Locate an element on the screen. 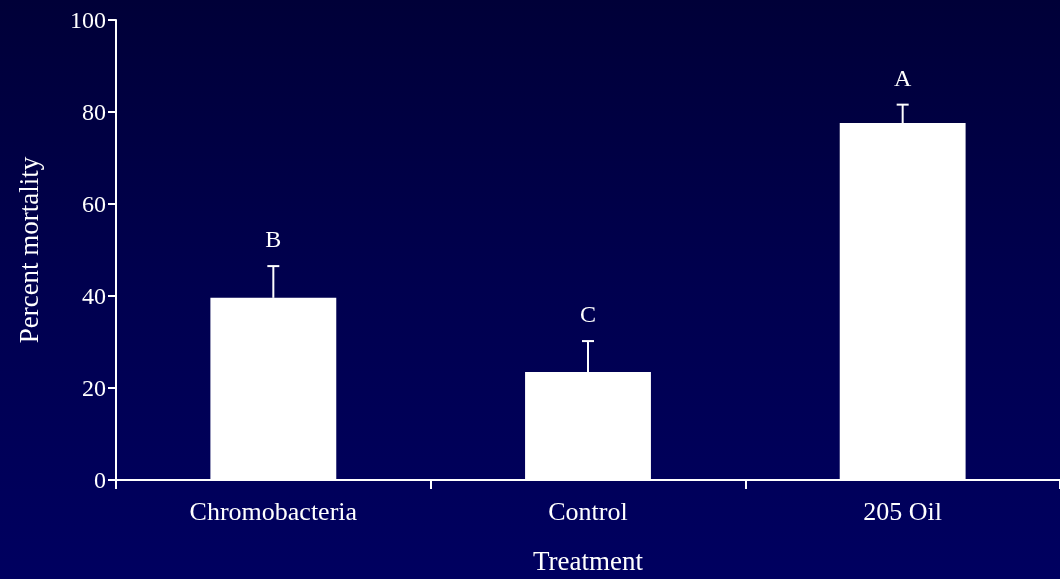 Image resolution: width=1060 pixels, height=579 pixels. y-tick-label: 0 is located at coordinates (100, 480).